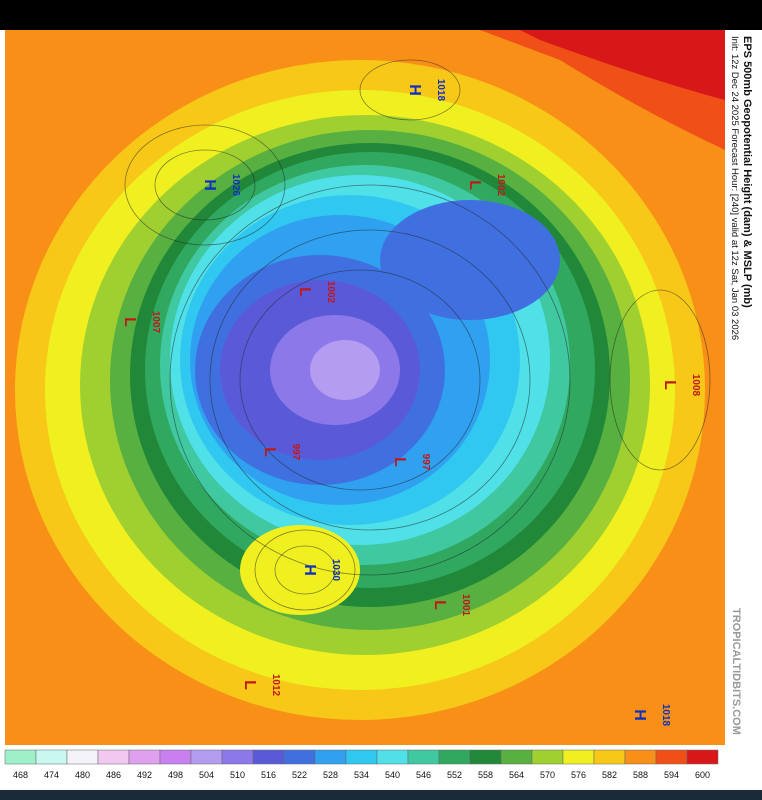  What do you see at coordinates (275, 685) in the screenshot?
I see `pressure-center-value: 1012` at bounding box center [275, 685].